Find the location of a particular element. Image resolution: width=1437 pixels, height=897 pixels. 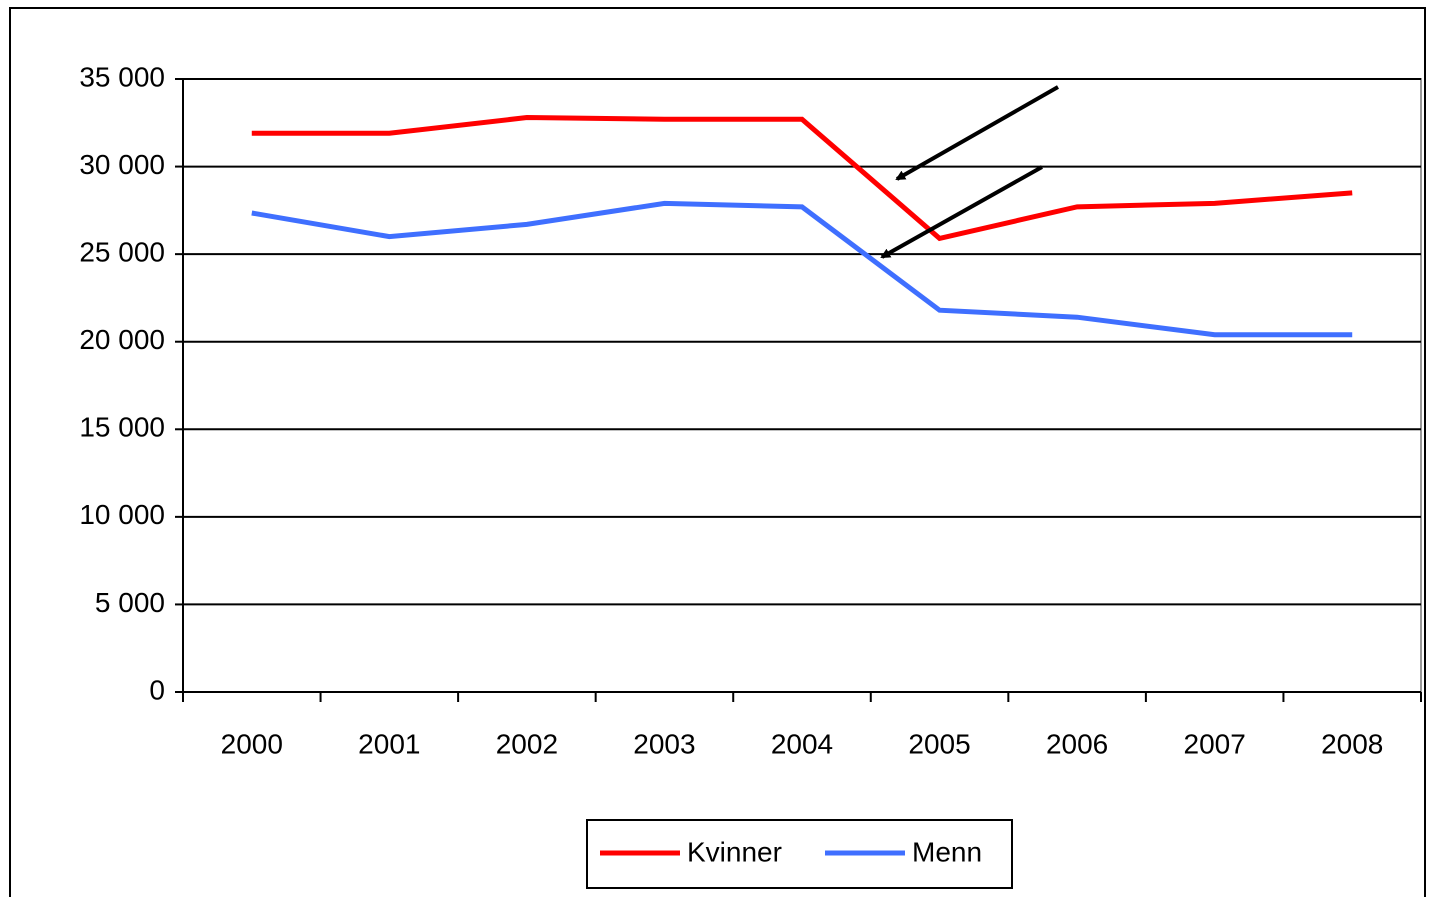

legend-items: Kvinner Menn is located at coordinates (791, 851).